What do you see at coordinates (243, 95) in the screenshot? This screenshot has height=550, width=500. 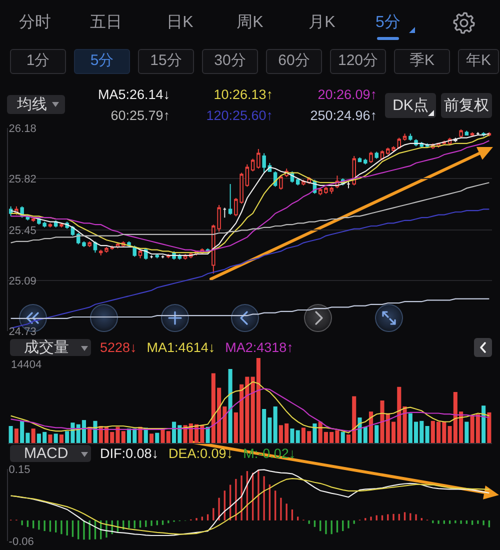 I see `text: 10:26.13↑` at bounding box center [243, 95].